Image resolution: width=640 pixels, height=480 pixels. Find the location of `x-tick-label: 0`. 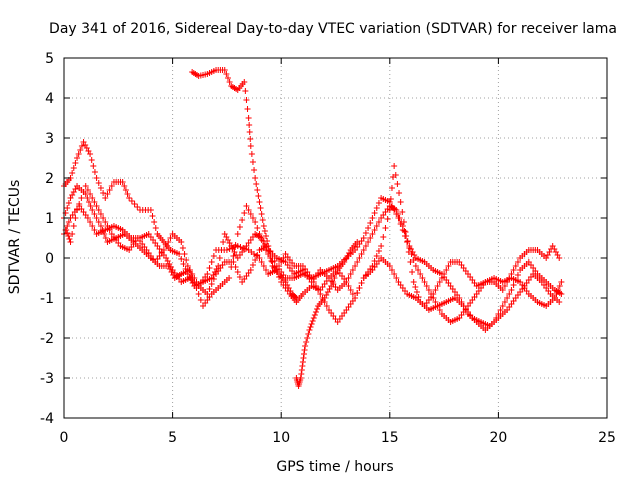

x-tick-label: 0 is located at coordinates (64, 438).